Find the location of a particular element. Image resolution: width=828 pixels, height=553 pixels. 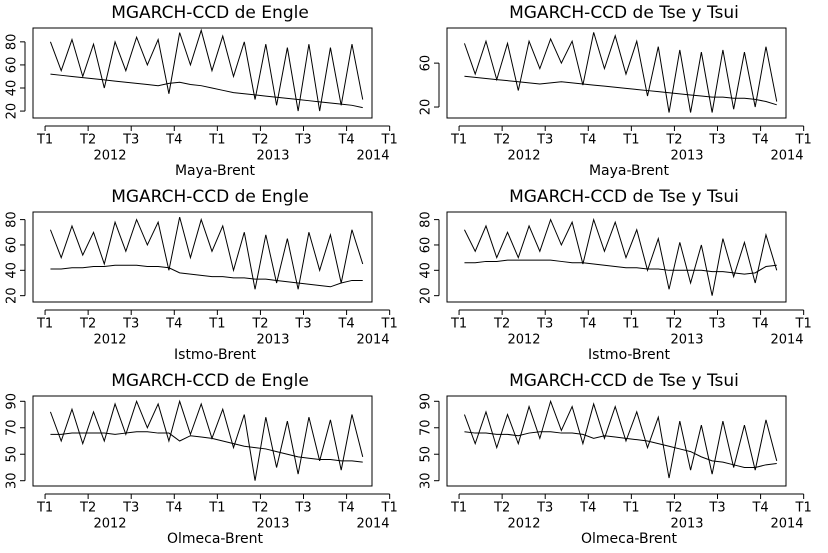

y-tick-label: 80 is located at coordinates (426, 219).